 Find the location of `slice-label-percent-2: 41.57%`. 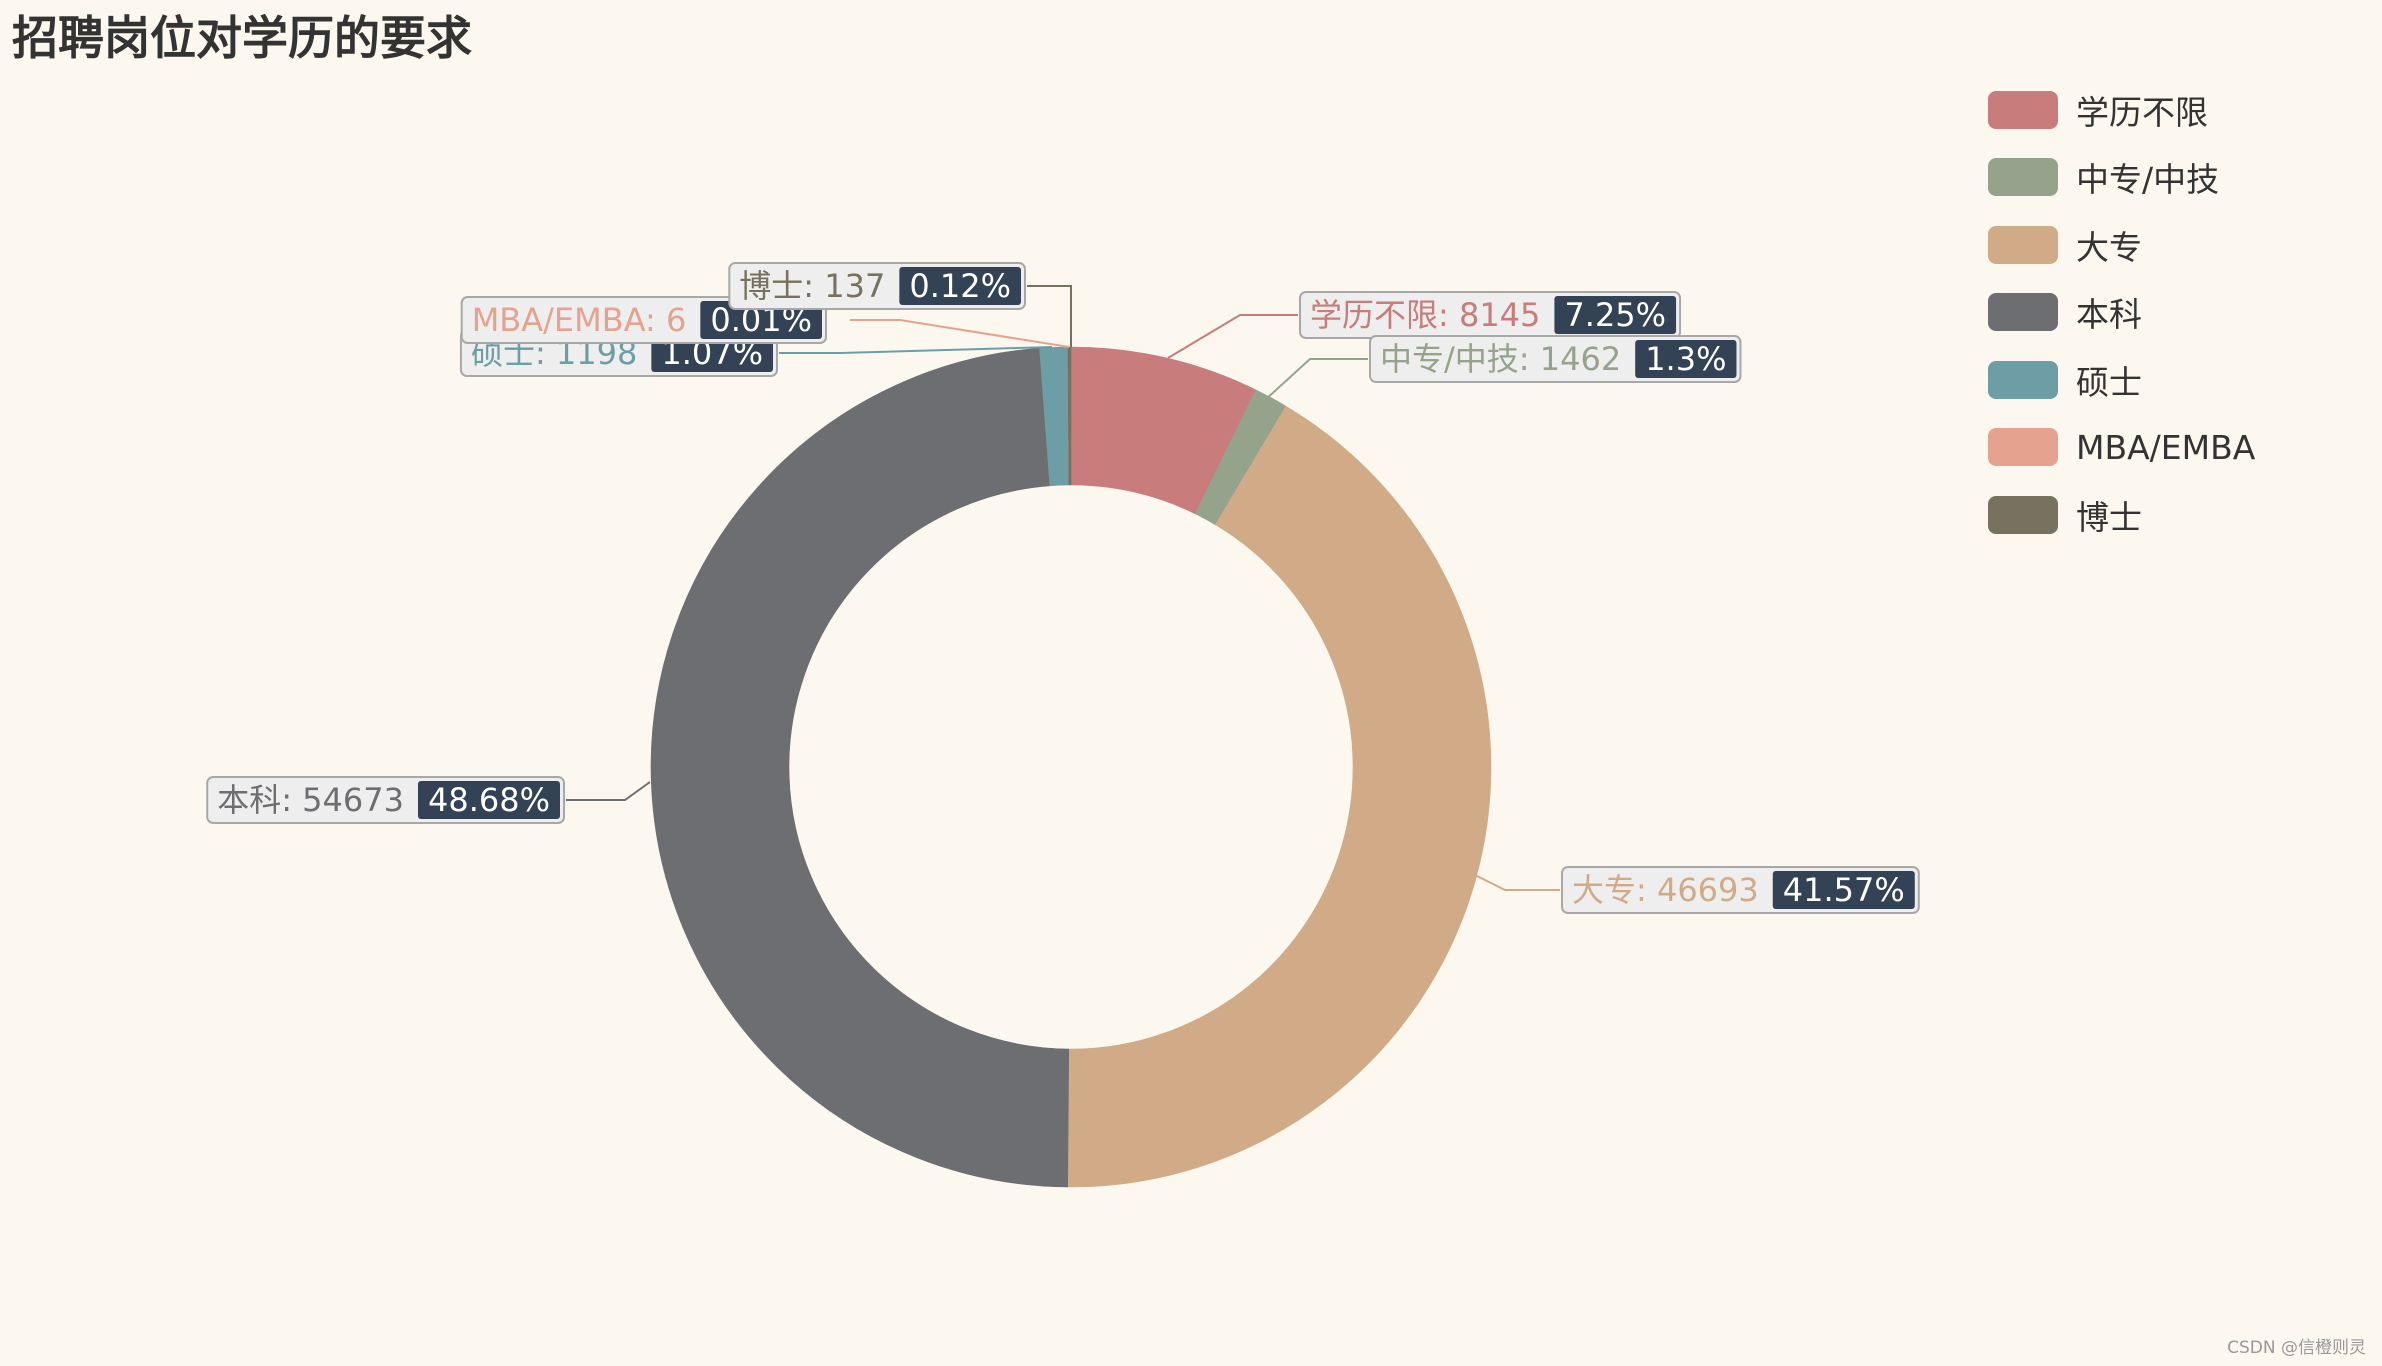

slice-label-percent-2: 41.57% is located at coordinates (1844, 890).